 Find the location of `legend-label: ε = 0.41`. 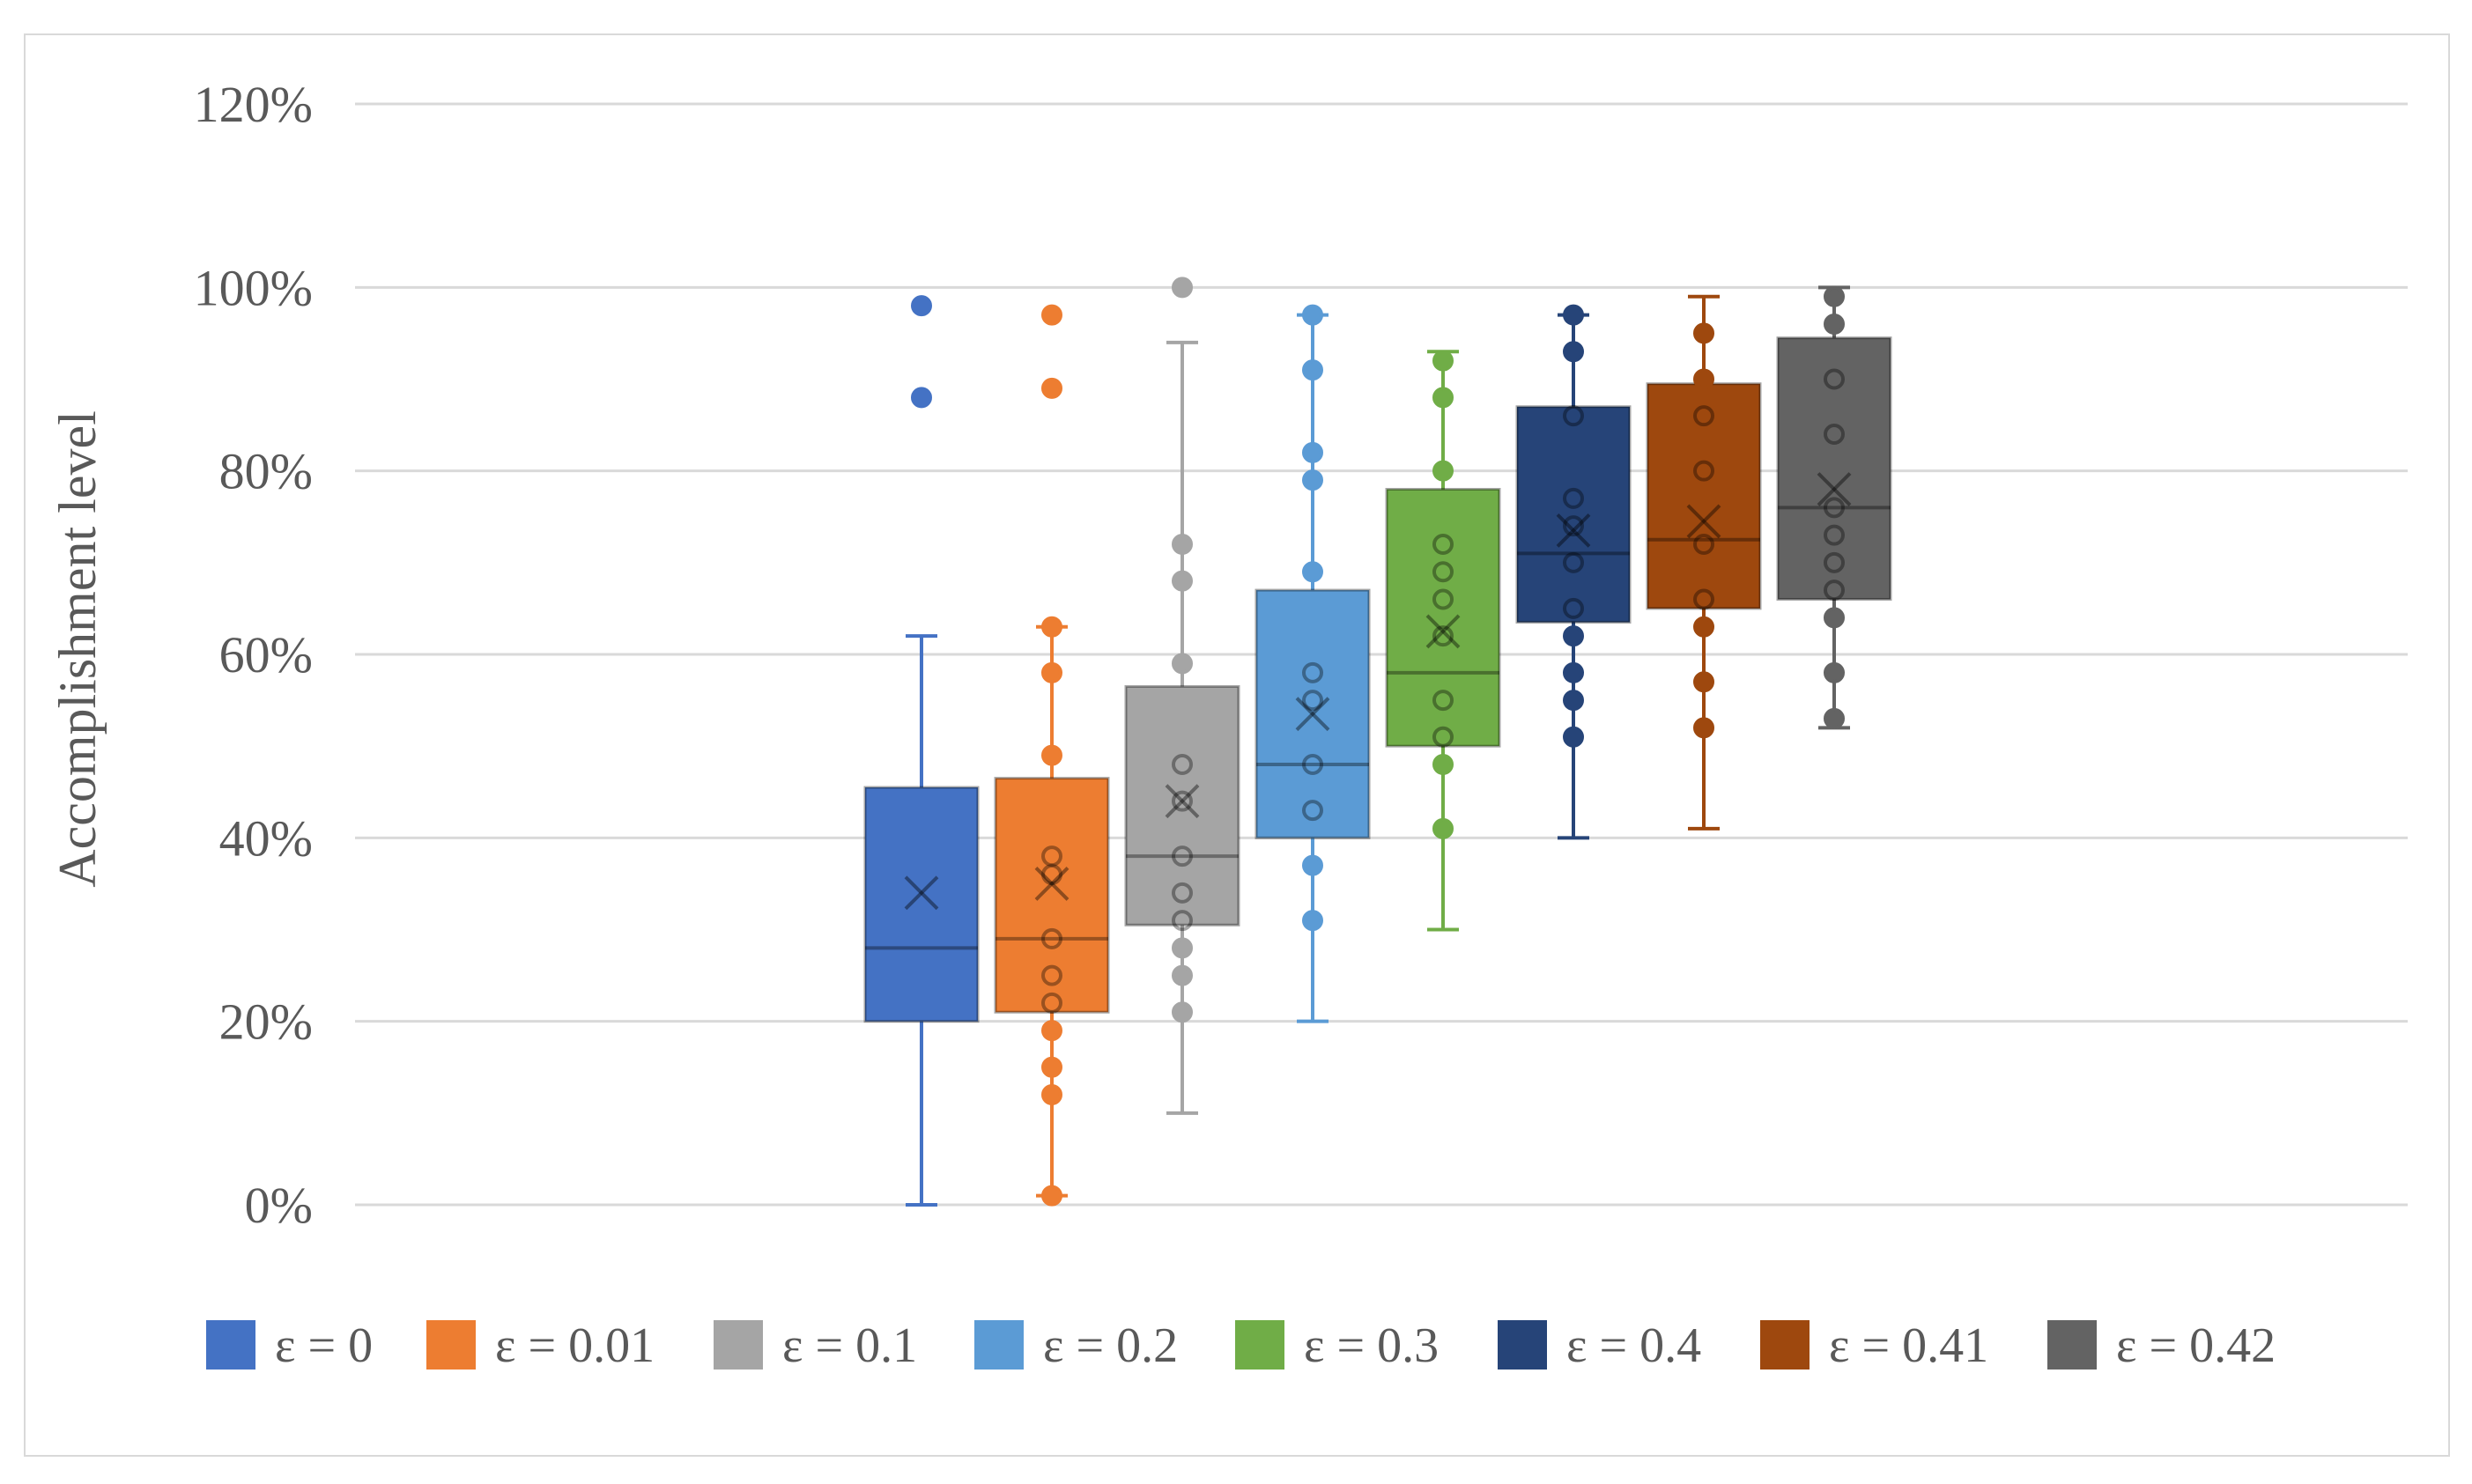

legend-label: ε = 0.41 is located at coordinates (1908, 1345).